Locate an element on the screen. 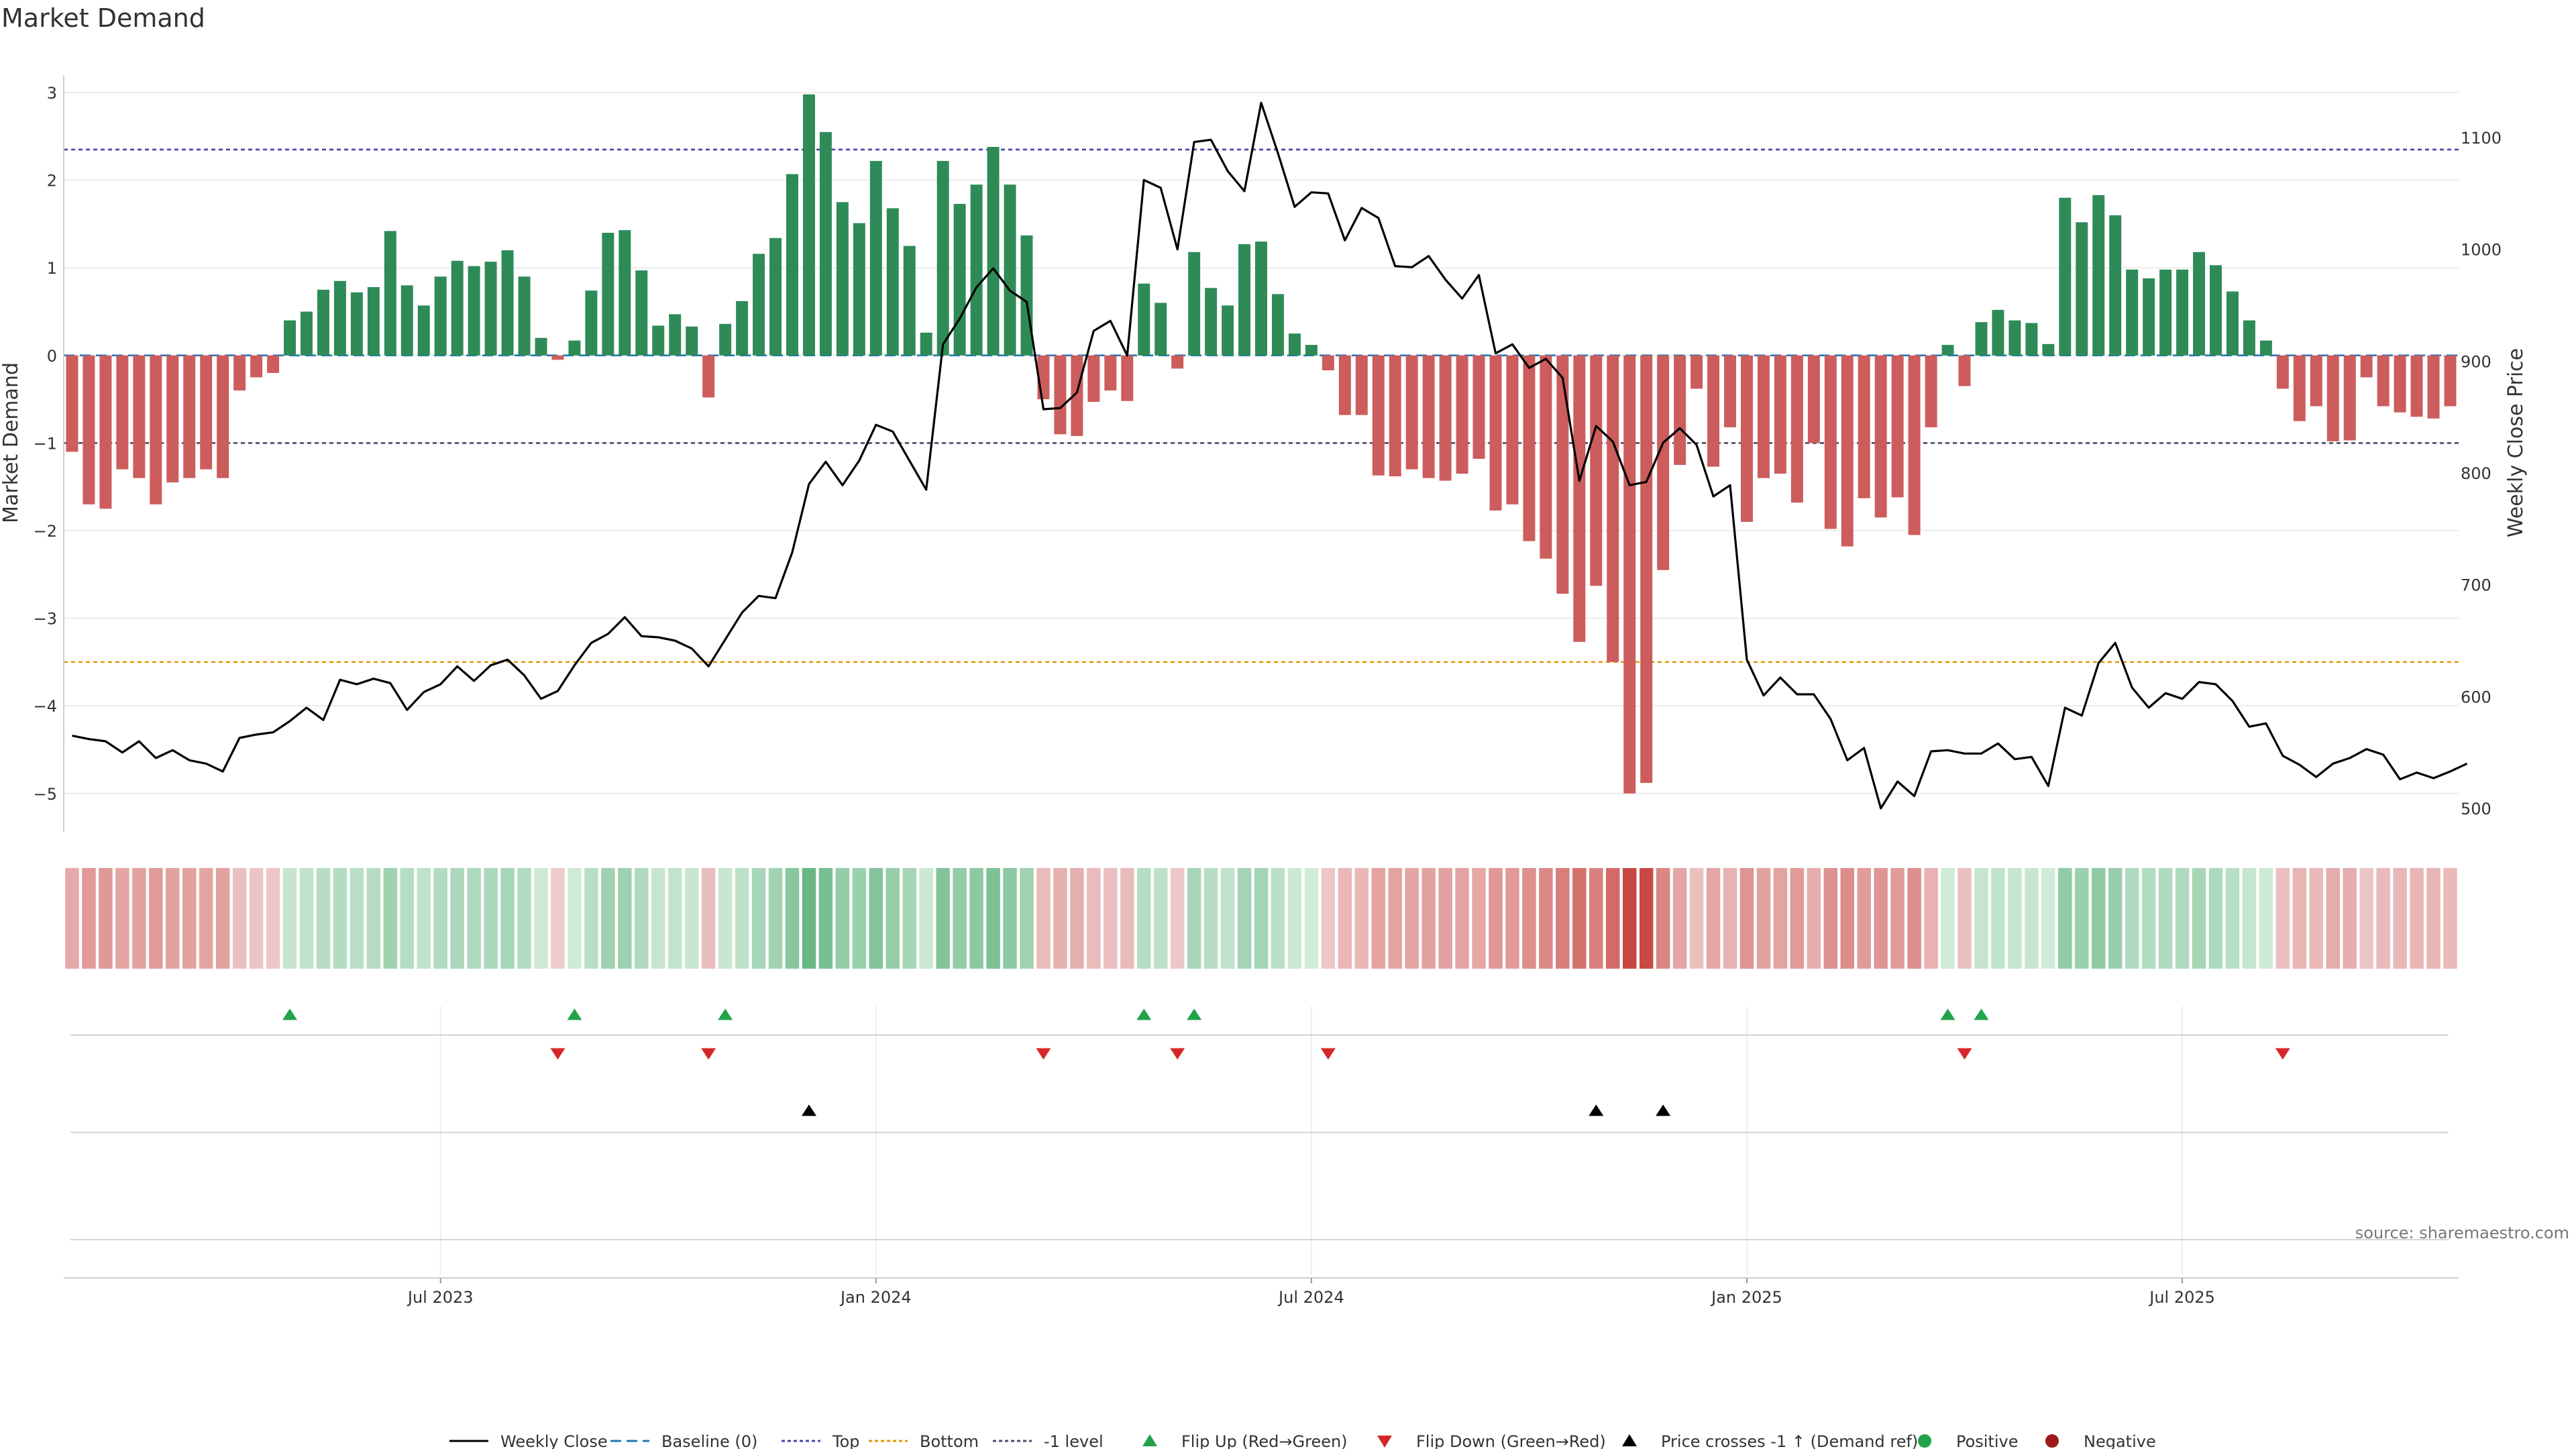 The width and height of the screenshot is (2576, 1449). y2-tick-label: 700 is located at coordinates (2476, 585).